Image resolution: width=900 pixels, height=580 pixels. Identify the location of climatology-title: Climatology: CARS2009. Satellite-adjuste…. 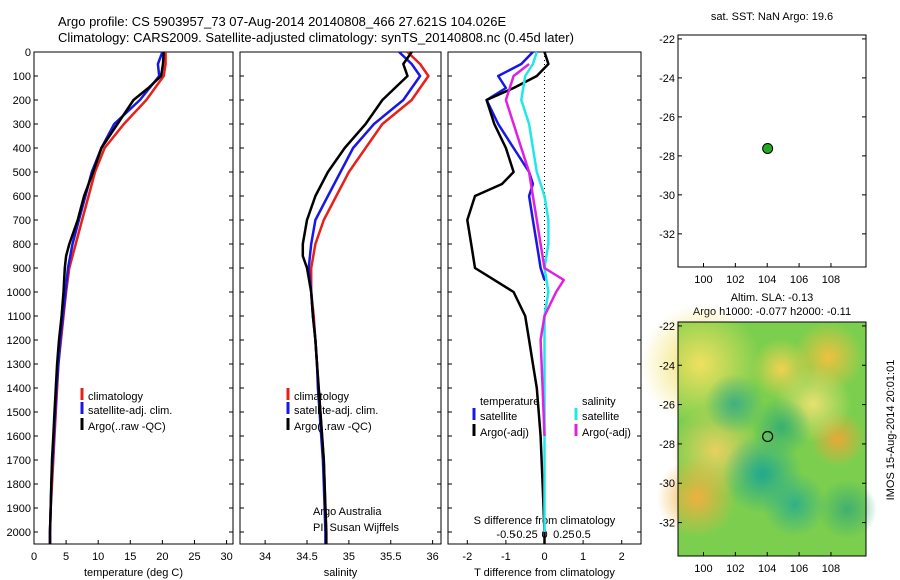
(316, 37).